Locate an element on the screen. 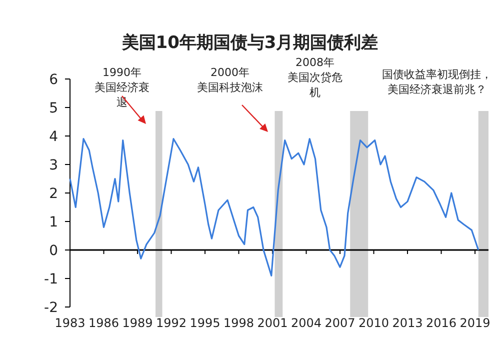 The height and width of the screenshot is (362, 500). y-tick-label: 1 is located at coordinates (53, 222).